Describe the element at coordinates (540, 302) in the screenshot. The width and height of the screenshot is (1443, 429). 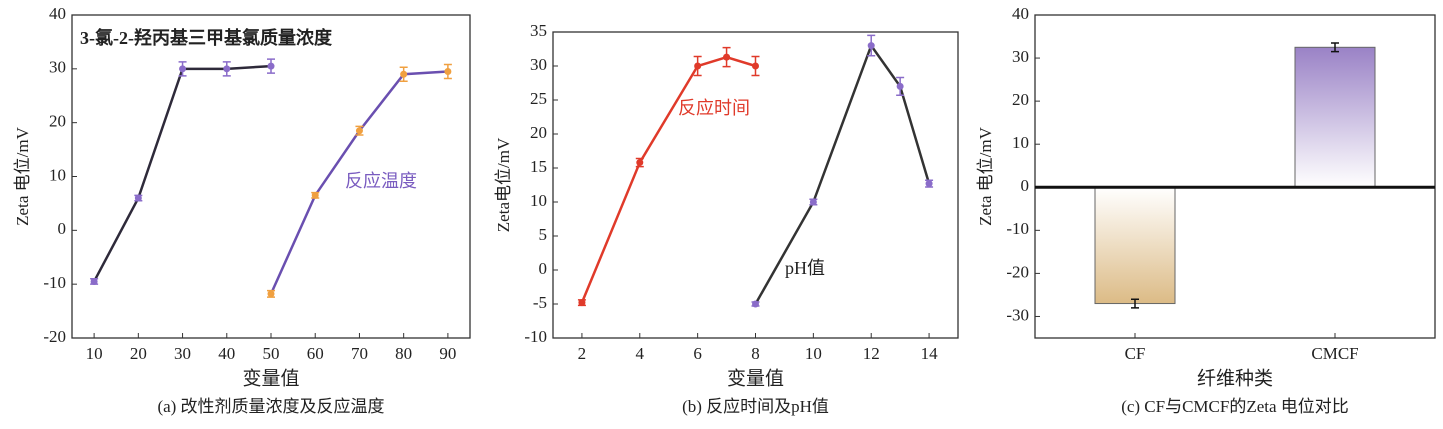
I see `y-tick-label: -5` at that location.